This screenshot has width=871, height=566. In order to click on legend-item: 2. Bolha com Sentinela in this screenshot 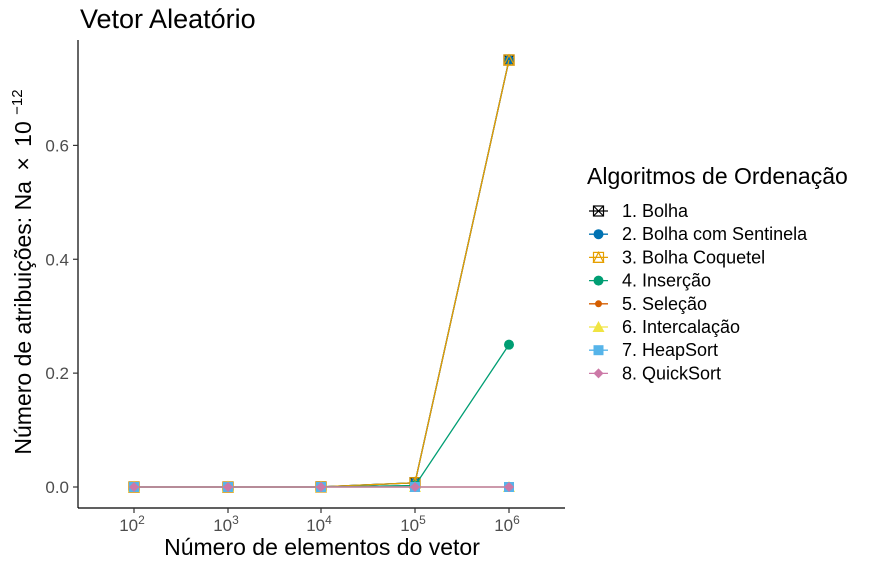, I will do `click(698, 234)`.